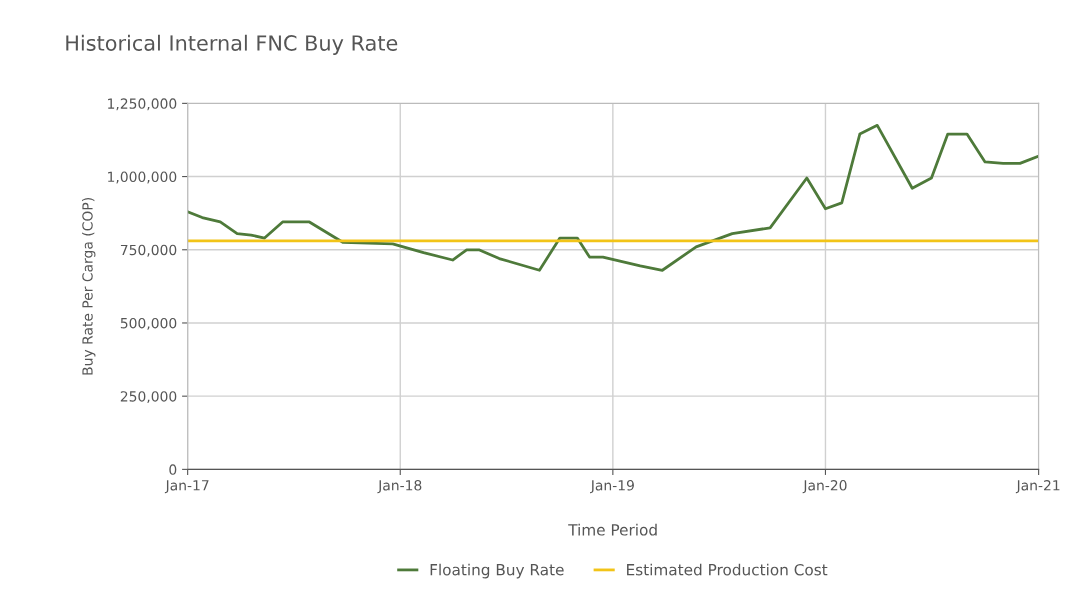  Describe the element at coordinates (727, 569) in the screenshot. I see `legend-label: Estimated Production Cost` at that location.